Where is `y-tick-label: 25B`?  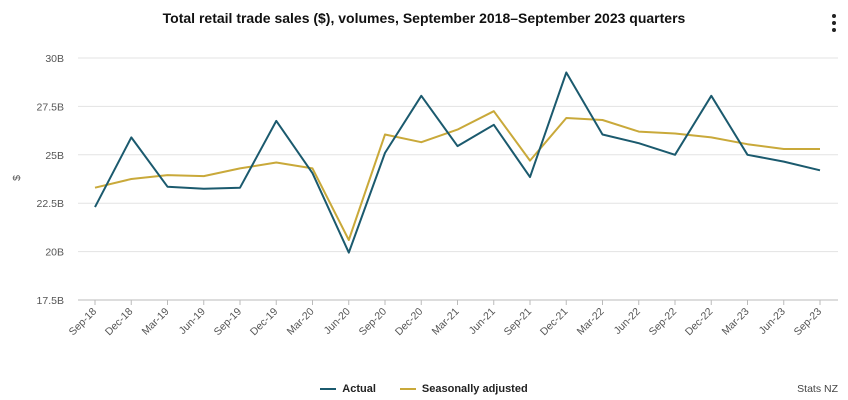 y-tick-label: 25B is located at coordinates (54, 156).